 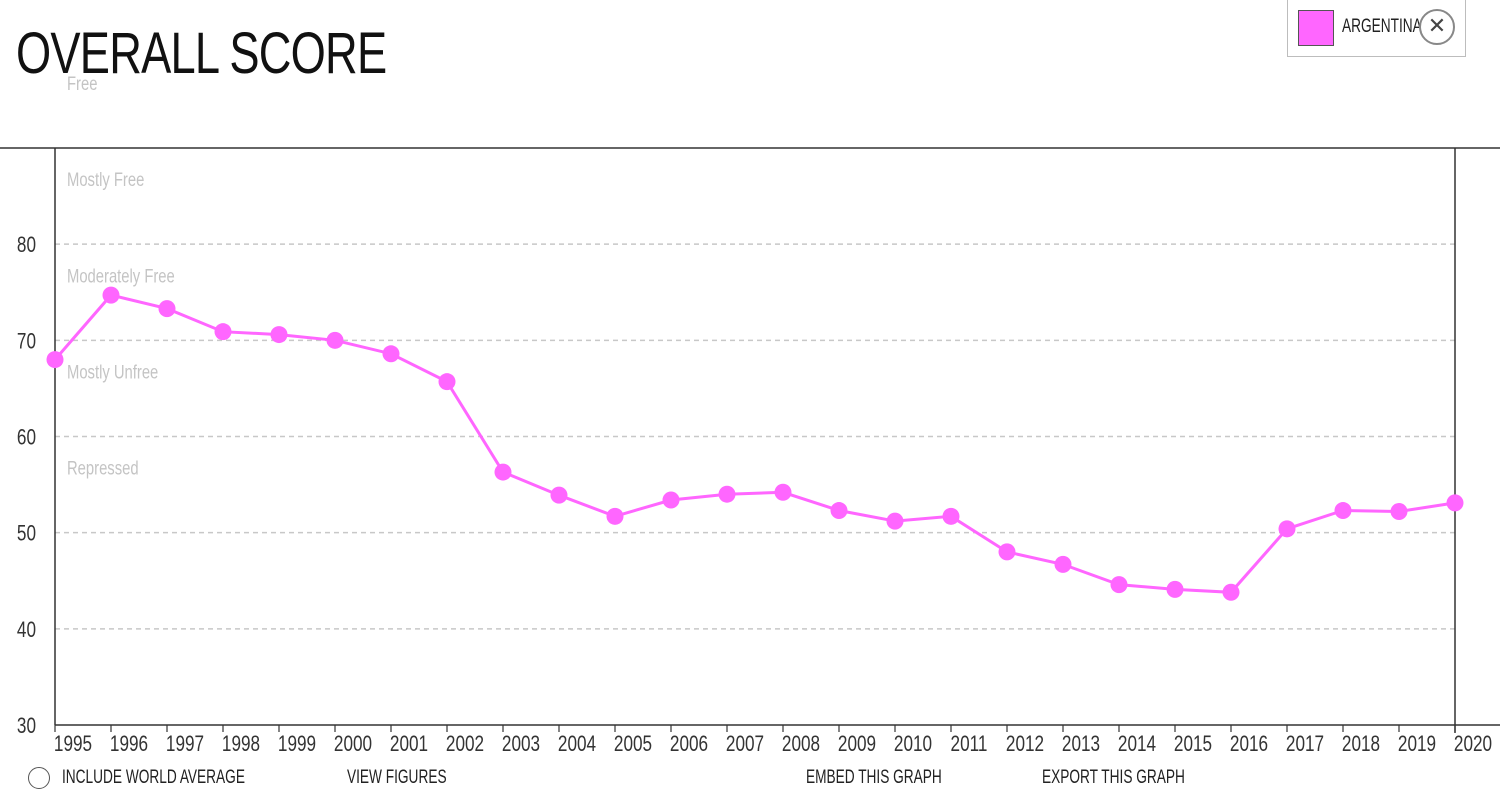 I want to click on x-tick-label: 2006, so click(x=689, y=744).